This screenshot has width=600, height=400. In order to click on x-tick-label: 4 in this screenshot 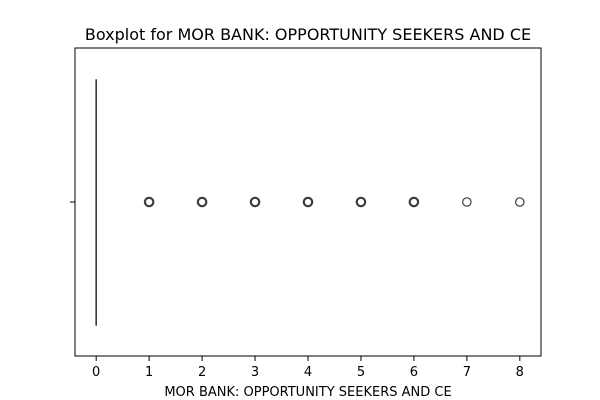, I will do `click(308, 372)`.